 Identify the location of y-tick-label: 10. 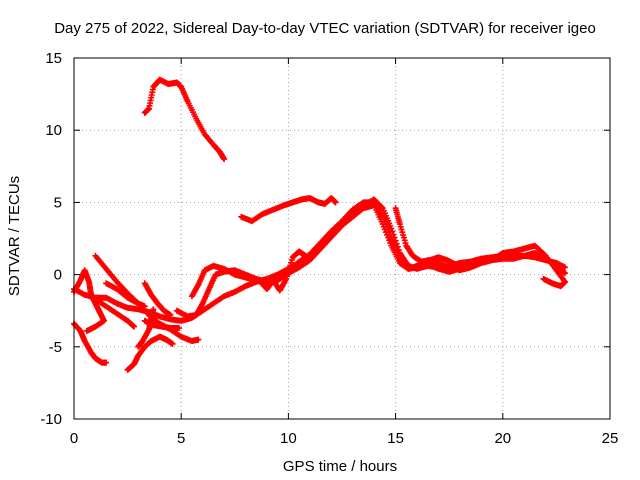
(53, 130).